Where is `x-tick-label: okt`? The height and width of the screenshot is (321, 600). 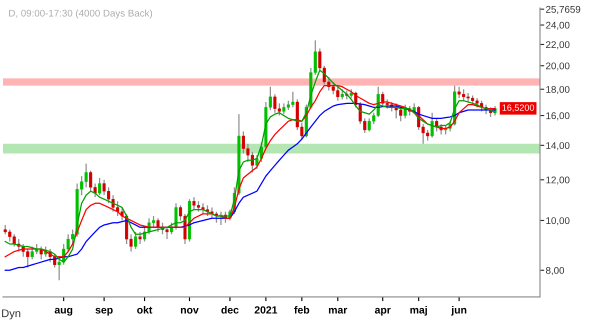
x-tick-label: okt is located at coordinates (144, 310).